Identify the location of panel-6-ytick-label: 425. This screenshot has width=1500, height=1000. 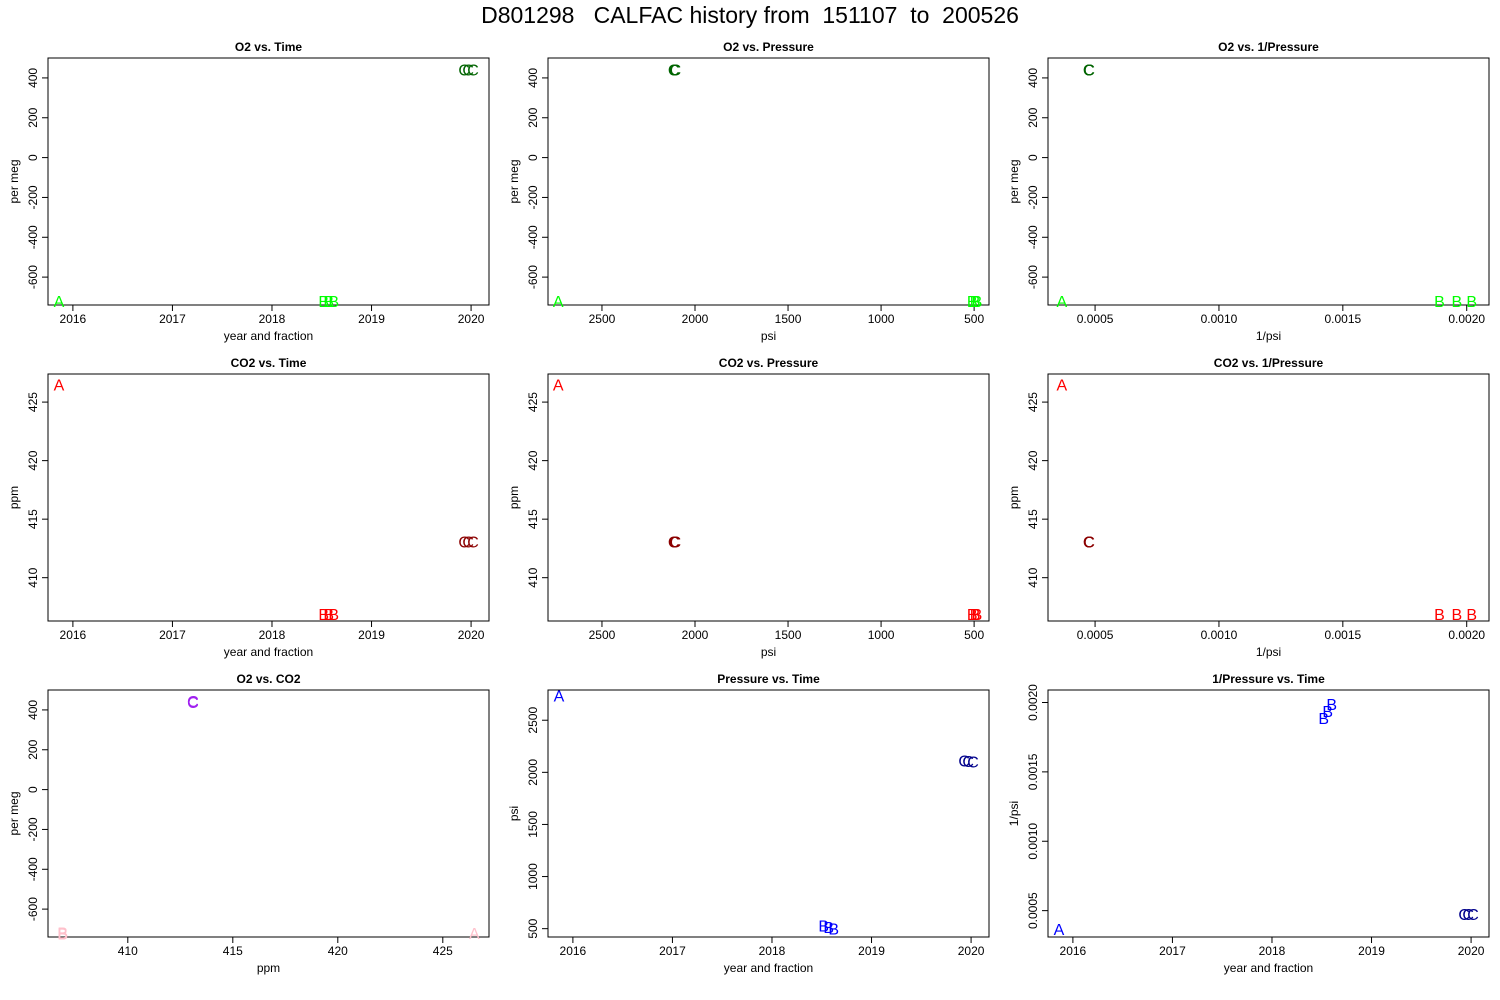
(1033, 402).